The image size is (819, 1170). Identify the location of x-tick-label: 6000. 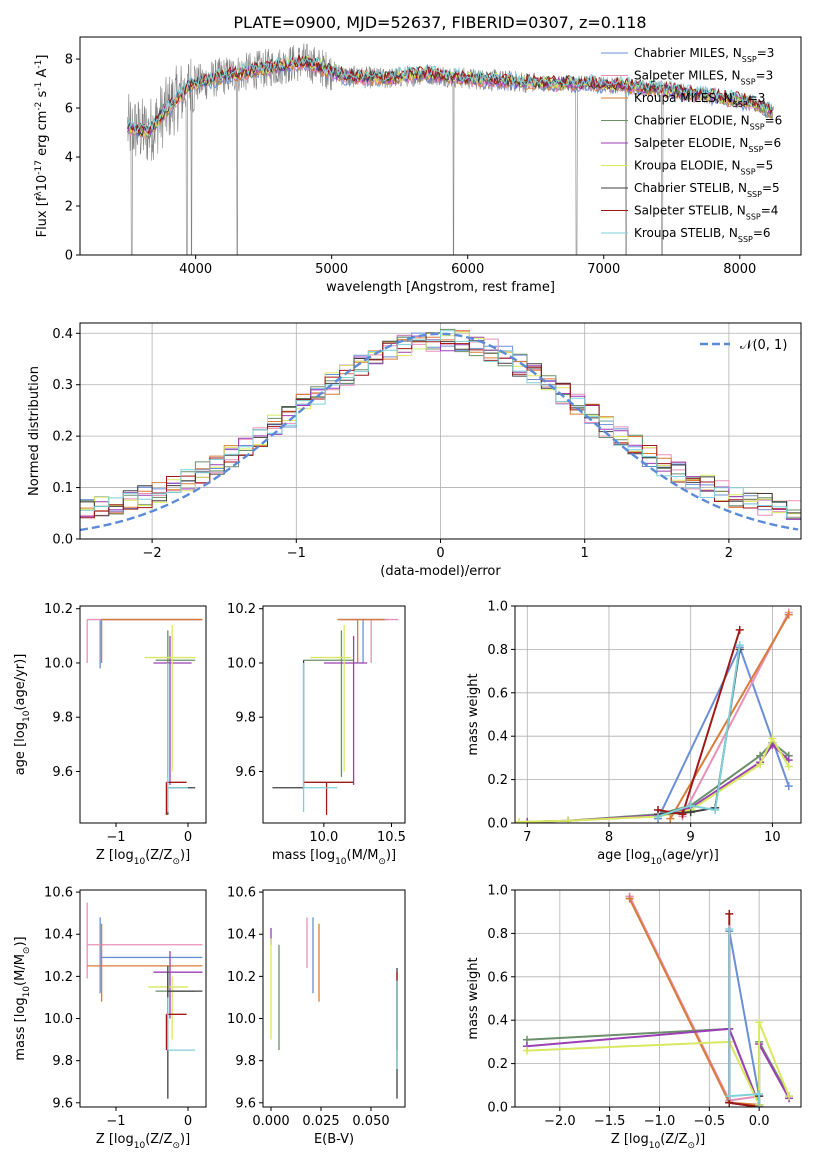
(467, 269).